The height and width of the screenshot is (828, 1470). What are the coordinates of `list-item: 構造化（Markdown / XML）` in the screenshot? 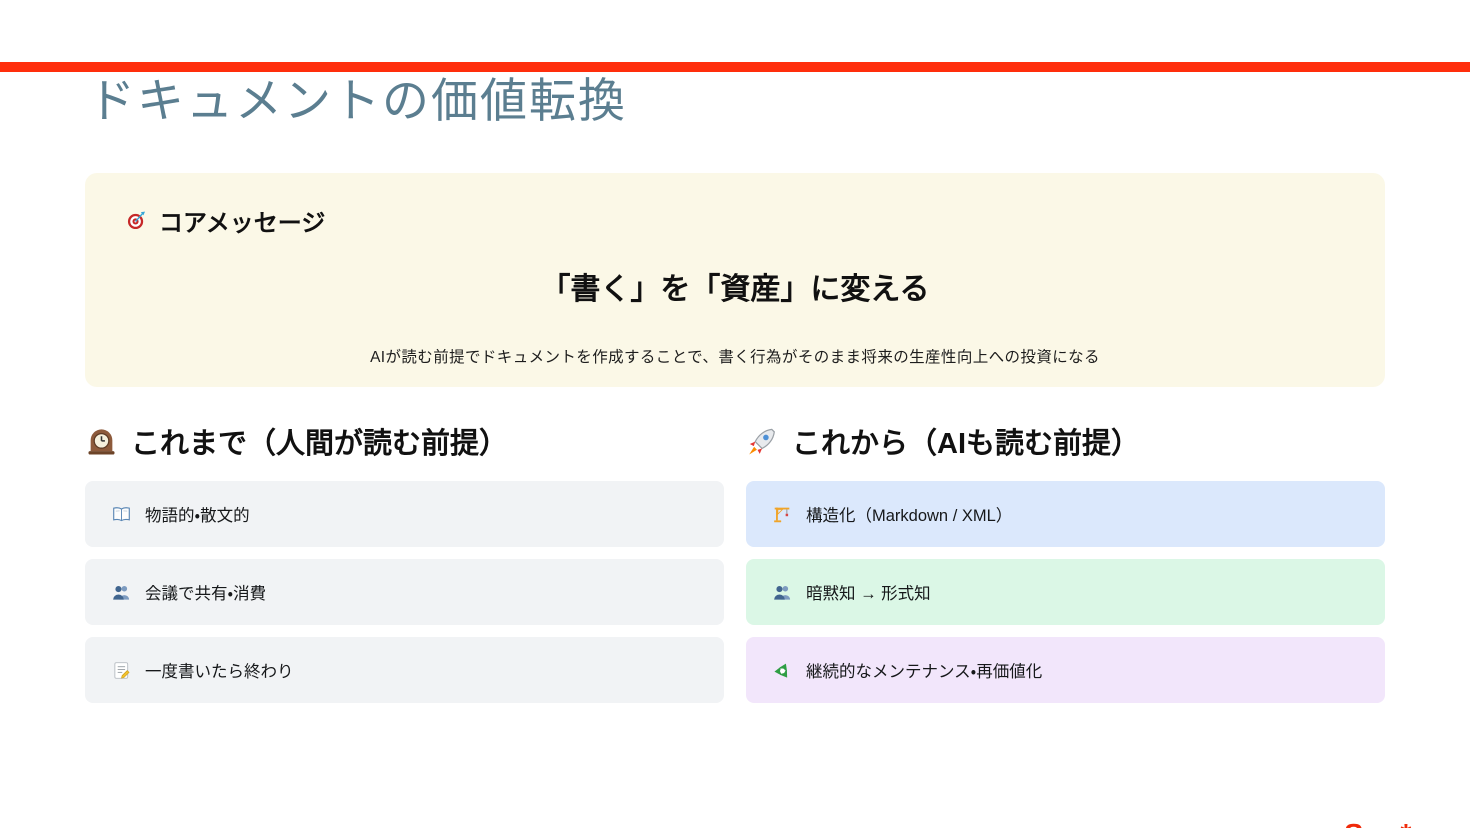 It's located at (1065, 514).